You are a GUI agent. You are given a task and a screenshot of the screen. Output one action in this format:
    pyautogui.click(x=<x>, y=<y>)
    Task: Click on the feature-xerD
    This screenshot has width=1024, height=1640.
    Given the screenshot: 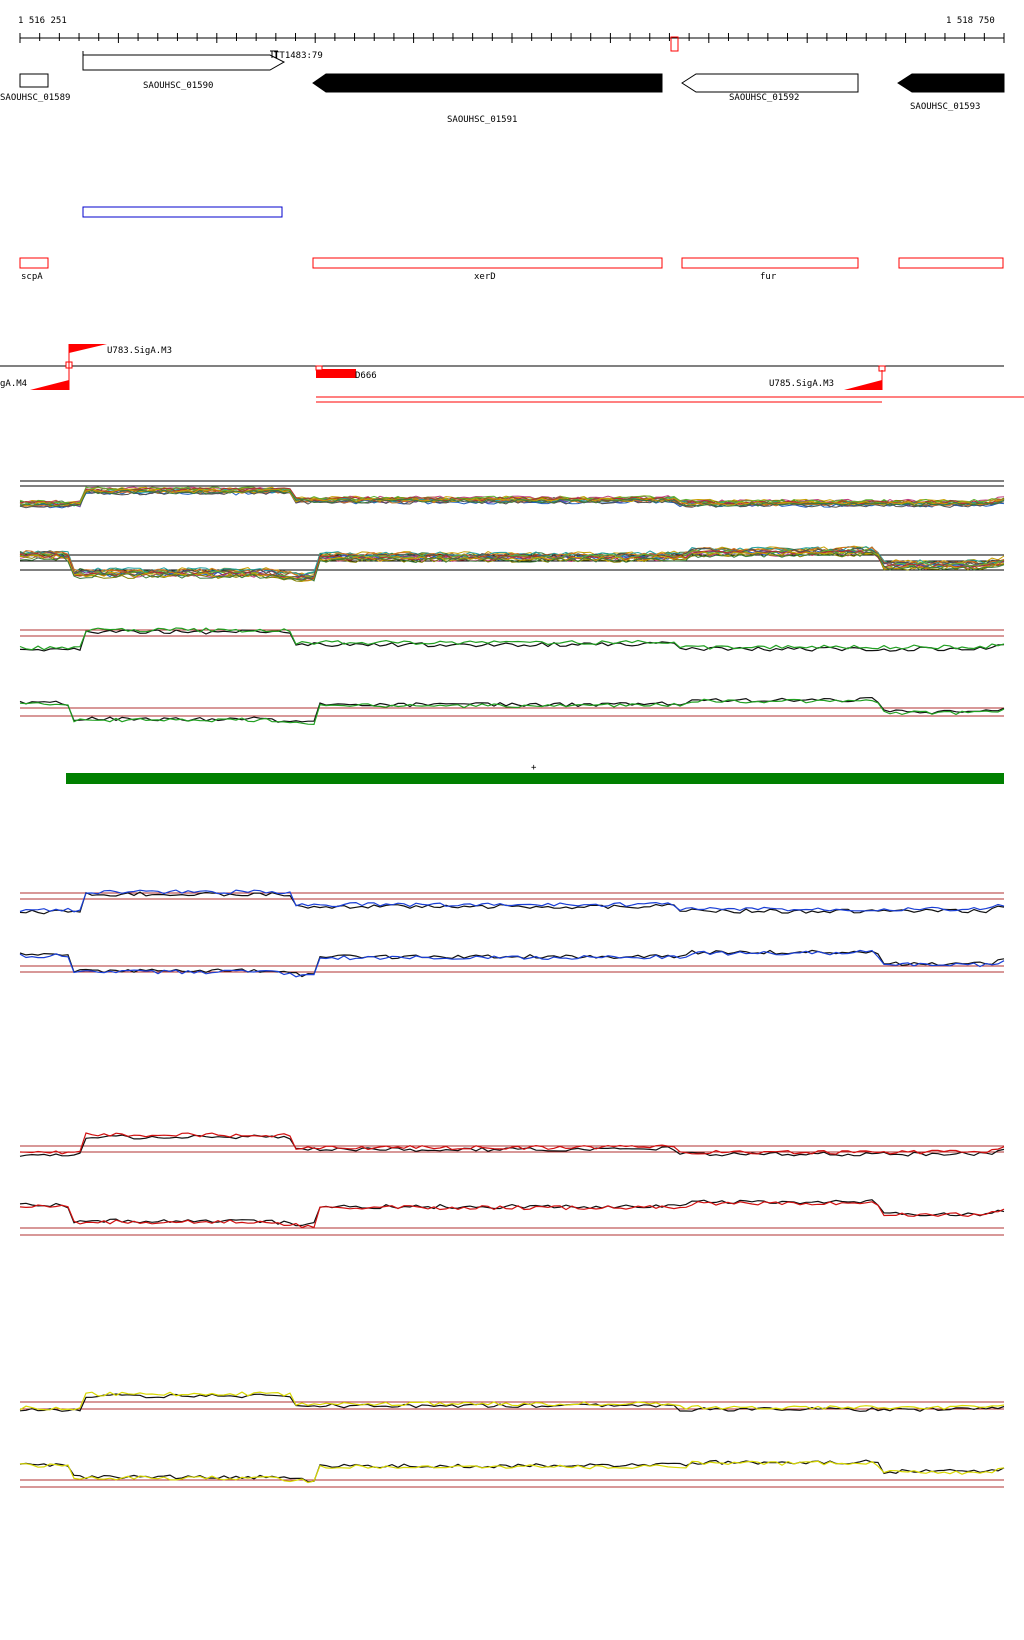 What is the action you would take?
    pyautogui.click(x=487, y=263)
    